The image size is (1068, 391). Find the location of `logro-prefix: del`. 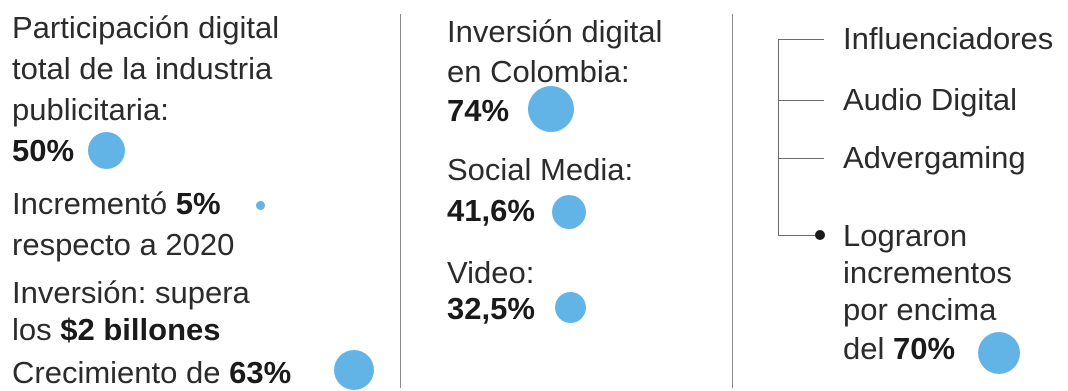

logro-prefix: del is located at coordinates (864, 348).